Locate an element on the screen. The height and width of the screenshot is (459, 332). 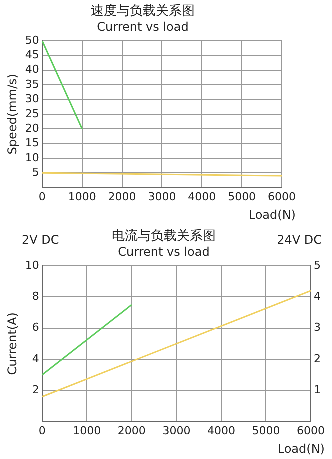
y-tick-label: 50 is located at coordinates (32, 40).